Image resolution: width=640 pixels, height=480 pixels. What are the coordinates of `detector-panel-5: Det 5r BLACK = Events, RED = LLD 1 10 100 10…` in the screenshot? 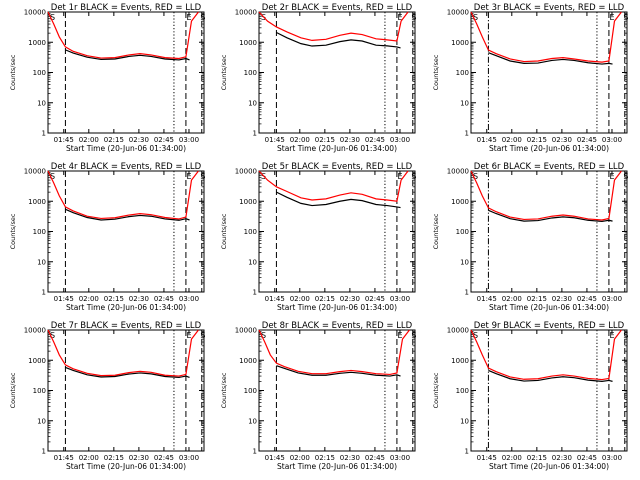 It's located at (318, 237).